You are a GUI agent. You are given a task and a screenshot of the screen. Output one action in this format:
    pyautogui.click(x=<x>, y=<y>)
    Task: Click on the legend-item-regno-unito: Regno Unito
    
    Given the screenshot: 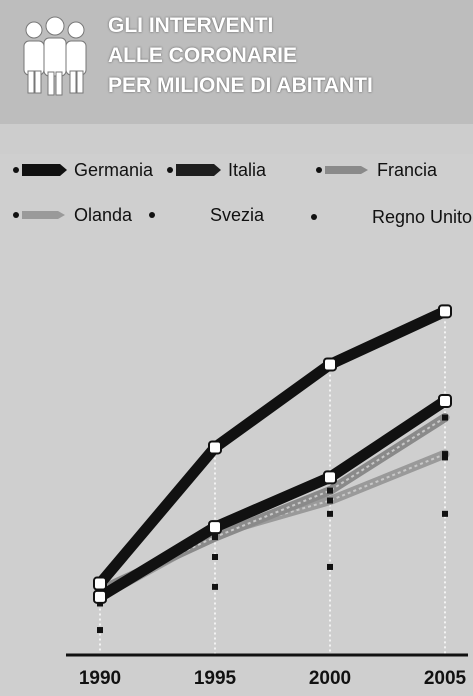 What is the action you would take?
    pyautogui.click(x=390, y=217)
    